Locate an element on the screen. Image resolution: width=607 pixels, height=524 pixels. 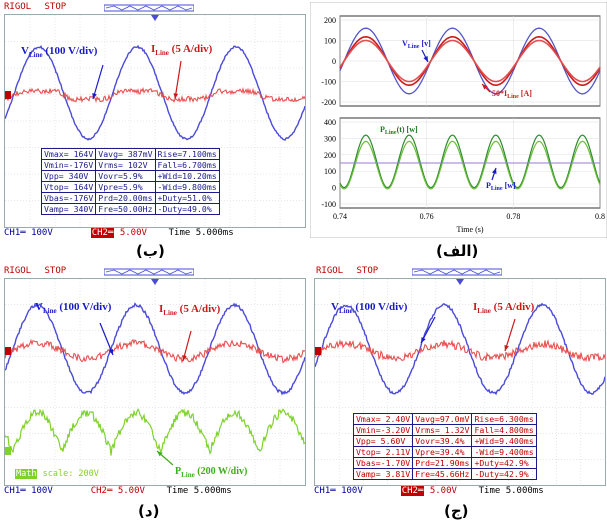
x-tick-label: 0.74 is located at coordinates (340, 216).